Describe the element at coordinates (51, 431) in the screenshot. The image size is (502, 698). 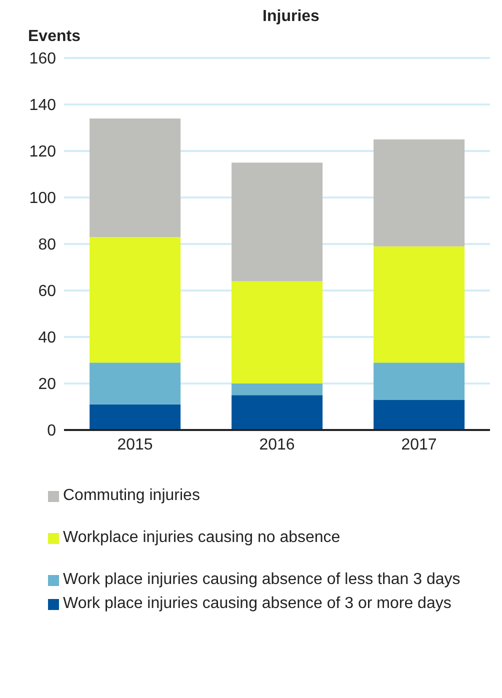
I see `y-tick-label: 0` at that location.